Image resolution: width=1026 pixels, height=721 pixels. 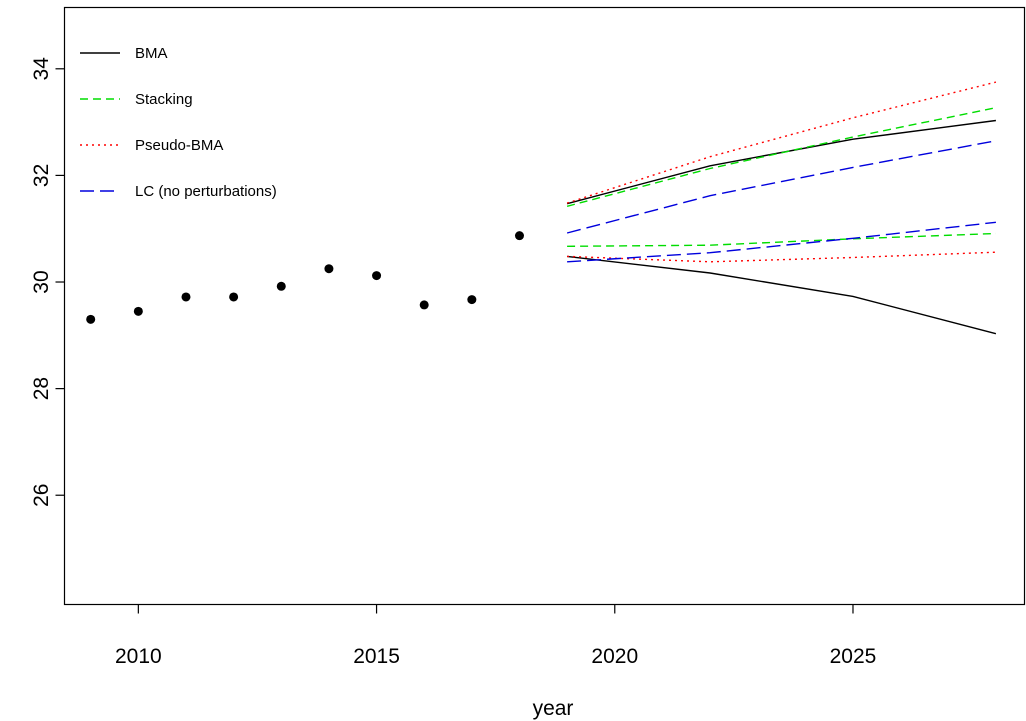 I want to click on x-tick-label: 2015, so click(x=376, y=656).